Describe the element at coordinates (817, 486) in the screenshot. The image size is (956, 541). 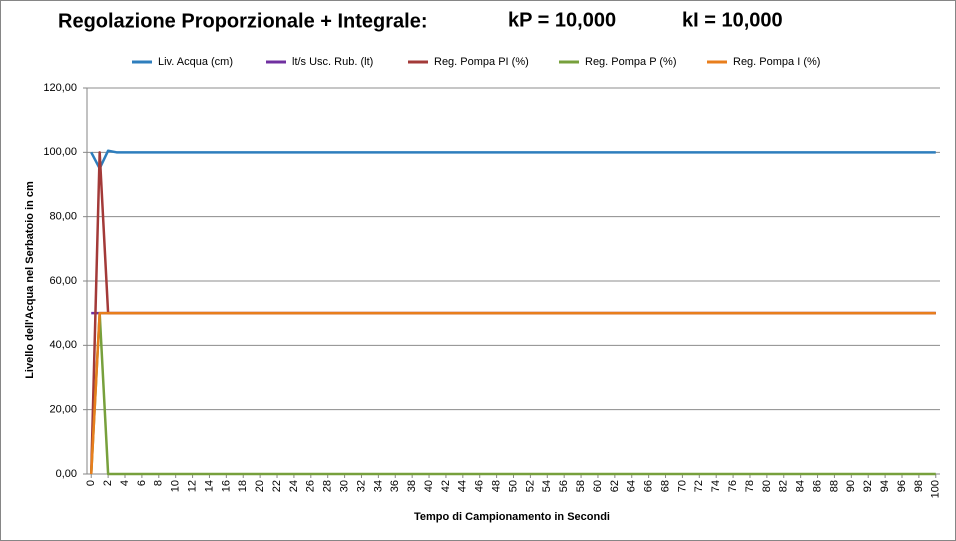
I see `x-tick-label: 86` at that location.